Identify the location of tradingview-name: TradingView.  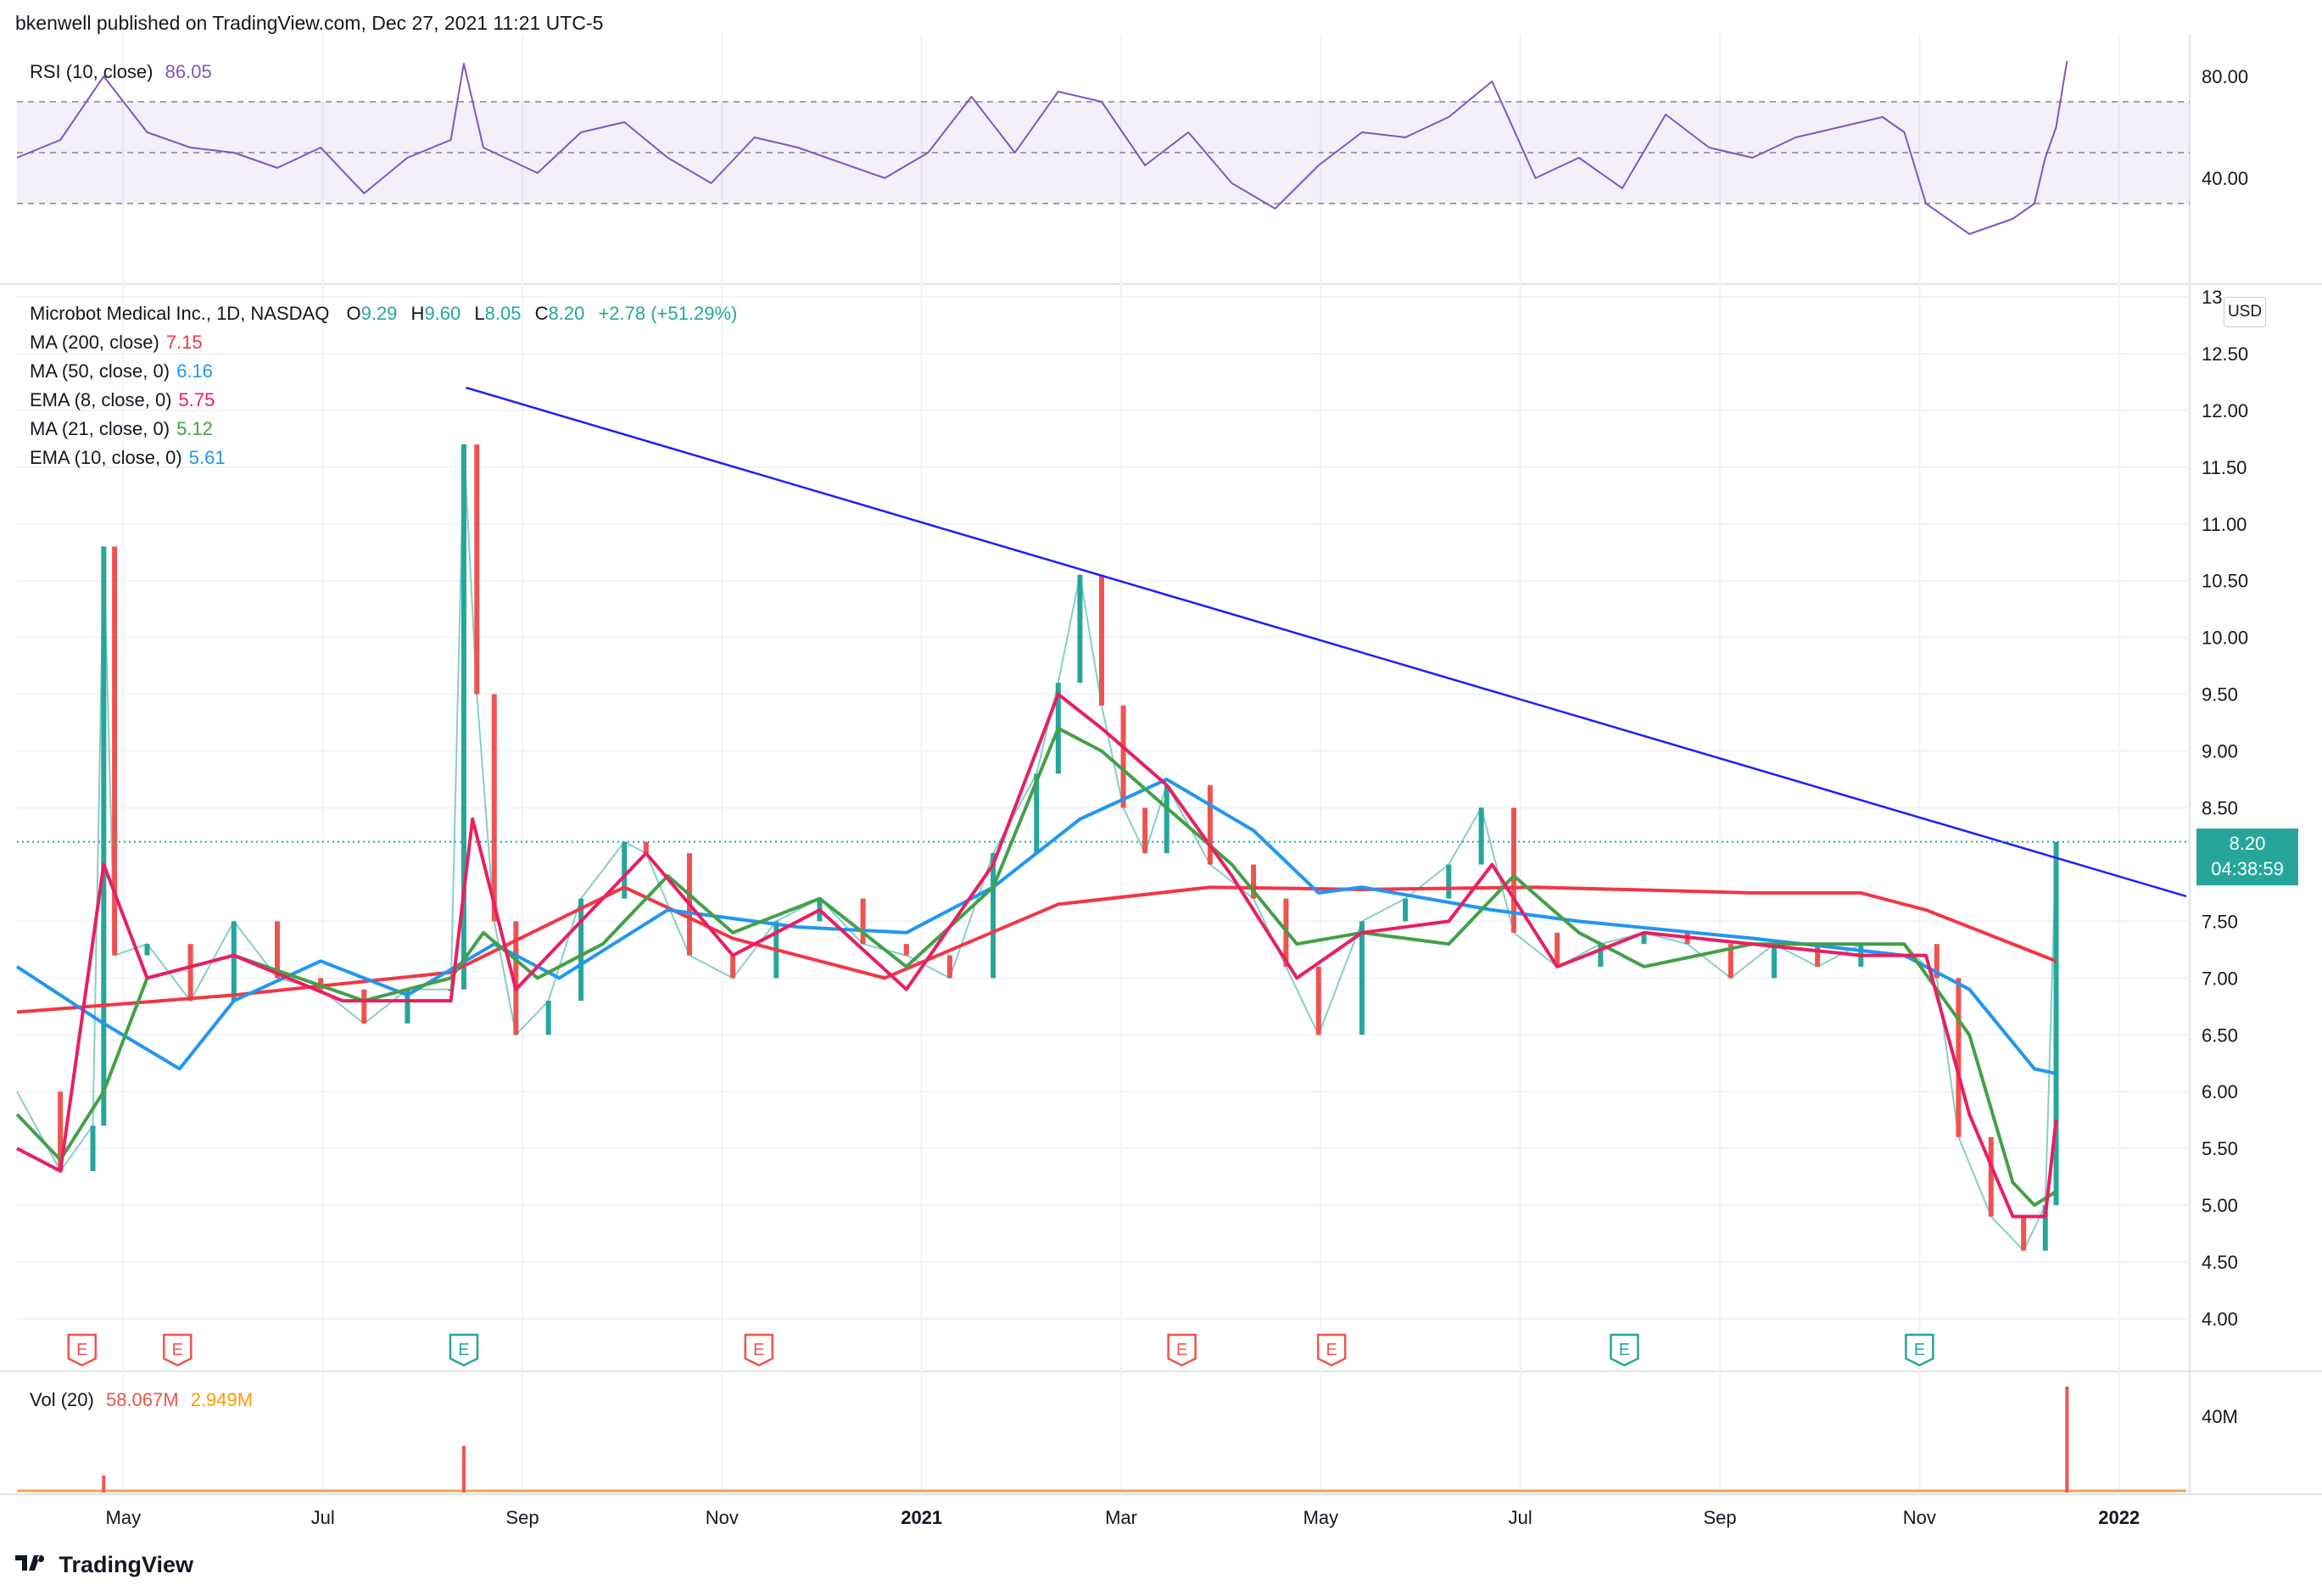
(126, 1564).